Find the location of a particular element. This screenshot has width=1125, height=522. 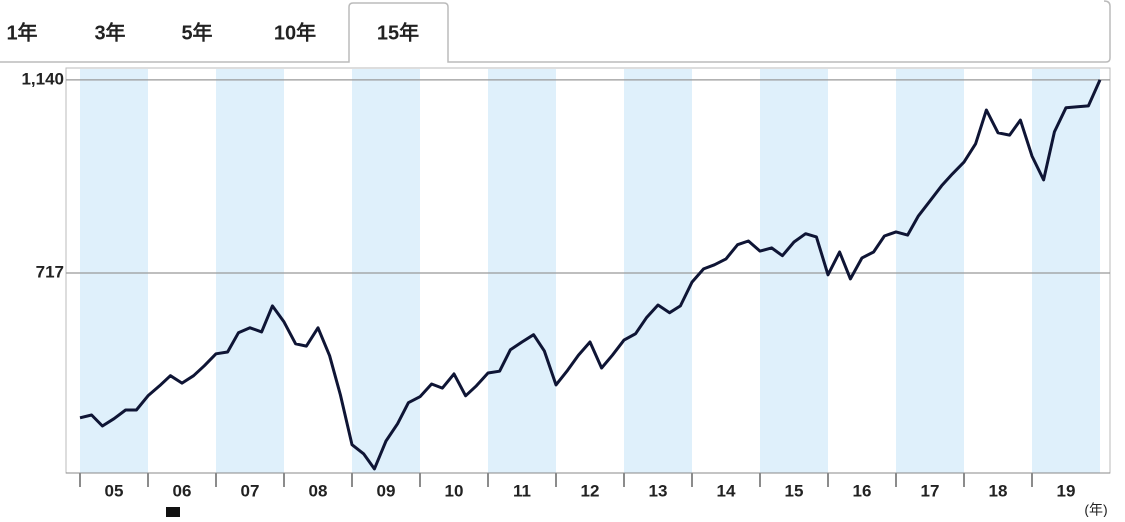

x-tick-label: 07 is located at coordinates (250, 490).